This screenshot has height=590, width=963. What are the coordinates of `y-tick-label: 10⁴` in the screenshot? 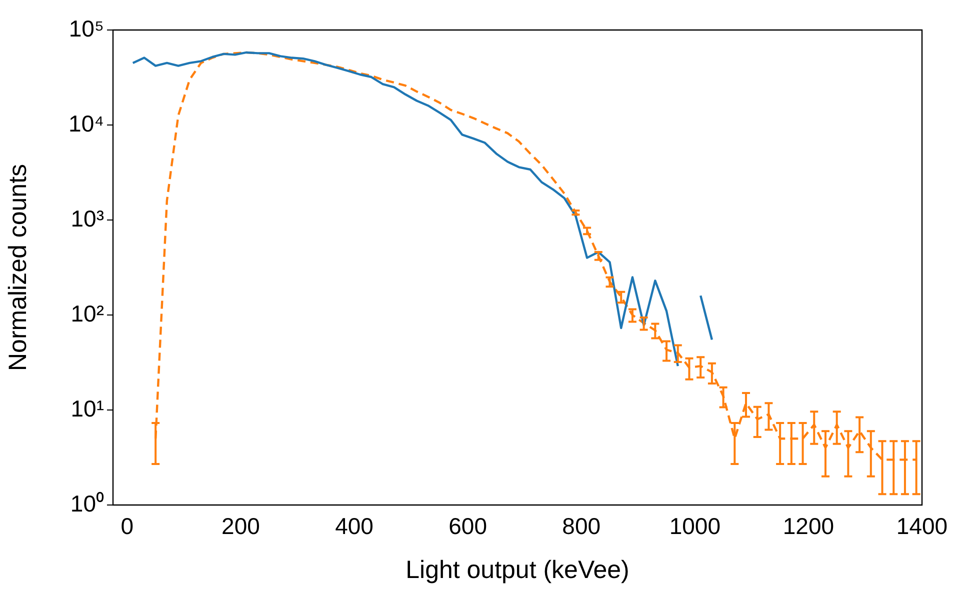 It's located at (86, 123).